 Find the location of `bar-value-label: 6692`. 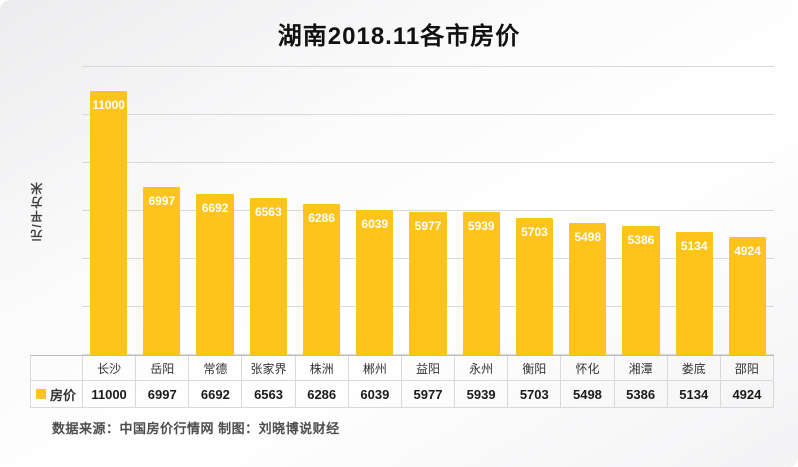

bar-value-label: 6692 is located at coordinates (215, 208).